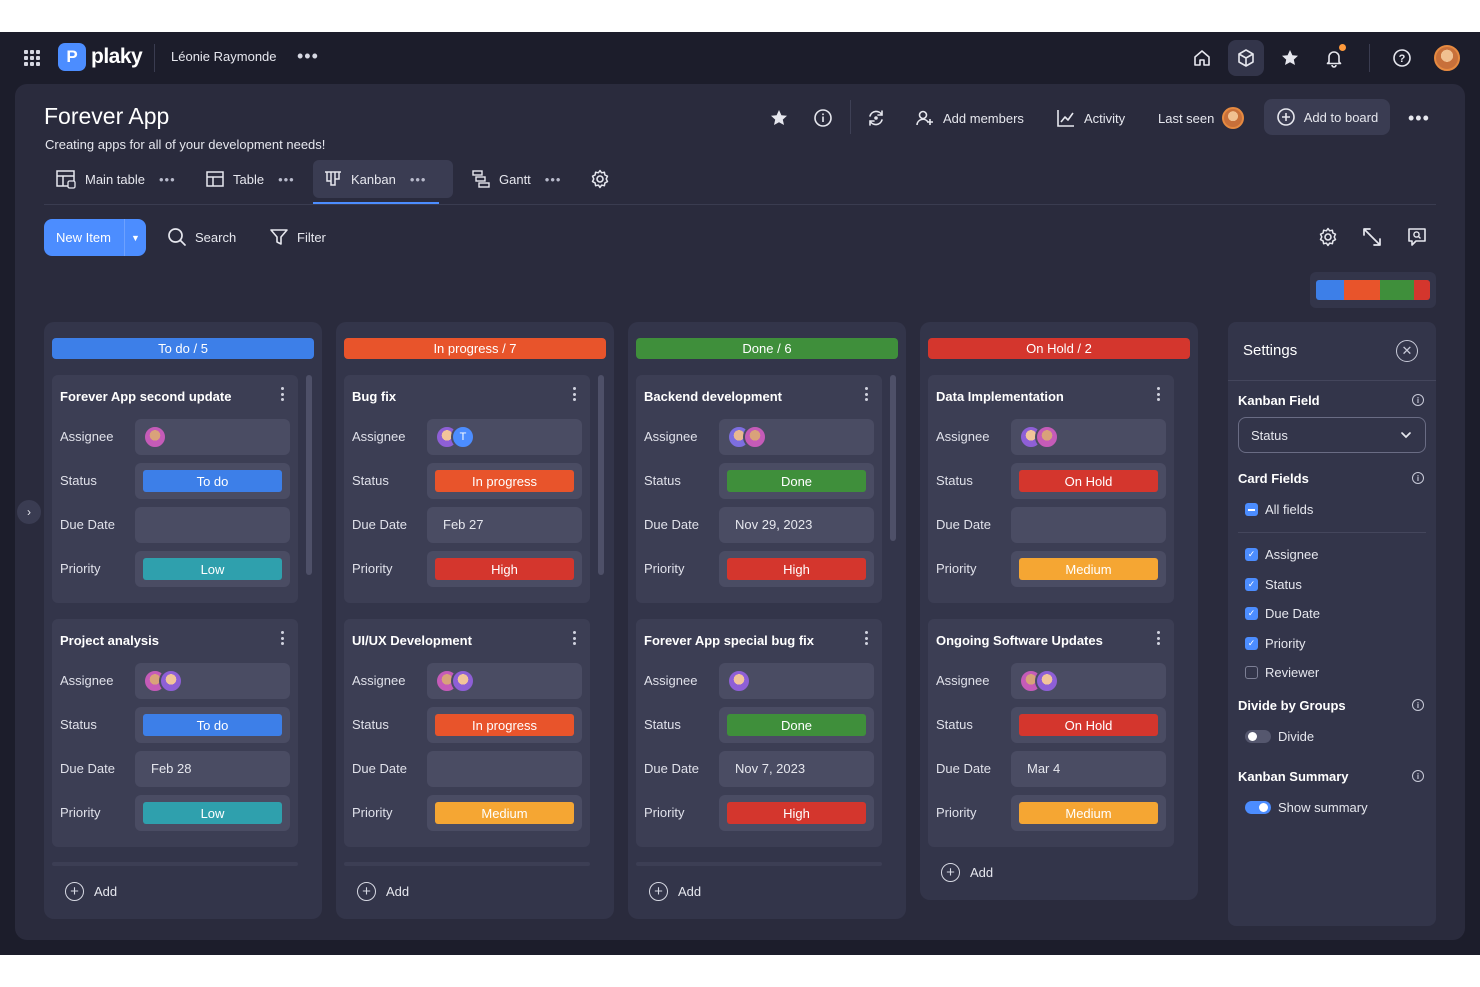  What do you see at coordinates (1373, 290) in the screenshot?
I see `group-color-summary` at bounding box center [1373, 290].